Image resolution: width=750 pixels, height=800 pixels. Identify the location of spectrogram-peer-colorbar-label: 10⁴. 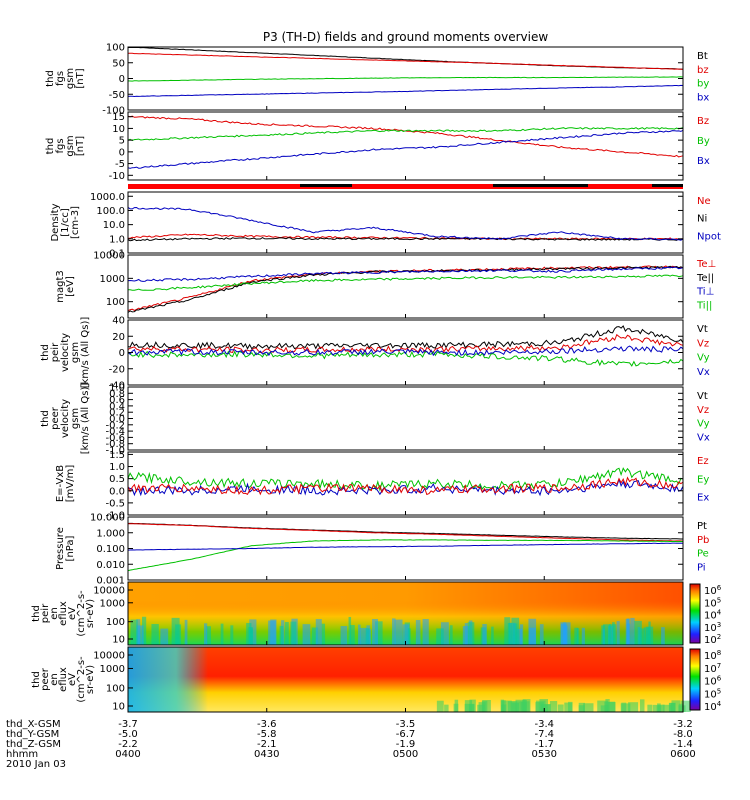
(713, 706).